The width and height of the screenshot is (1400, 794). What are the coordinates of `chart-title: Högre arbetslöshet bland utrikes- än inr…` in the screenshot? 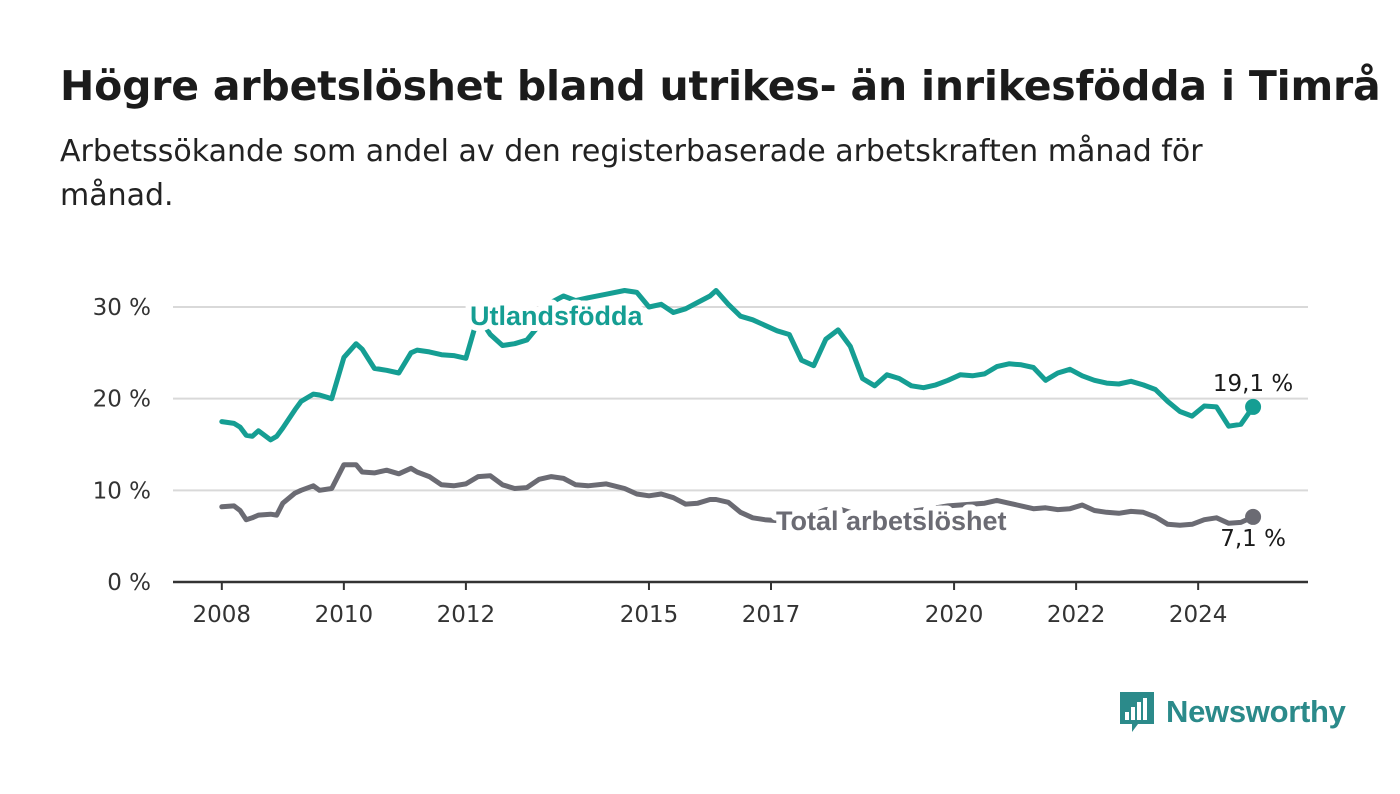 It's located at (720, 86).